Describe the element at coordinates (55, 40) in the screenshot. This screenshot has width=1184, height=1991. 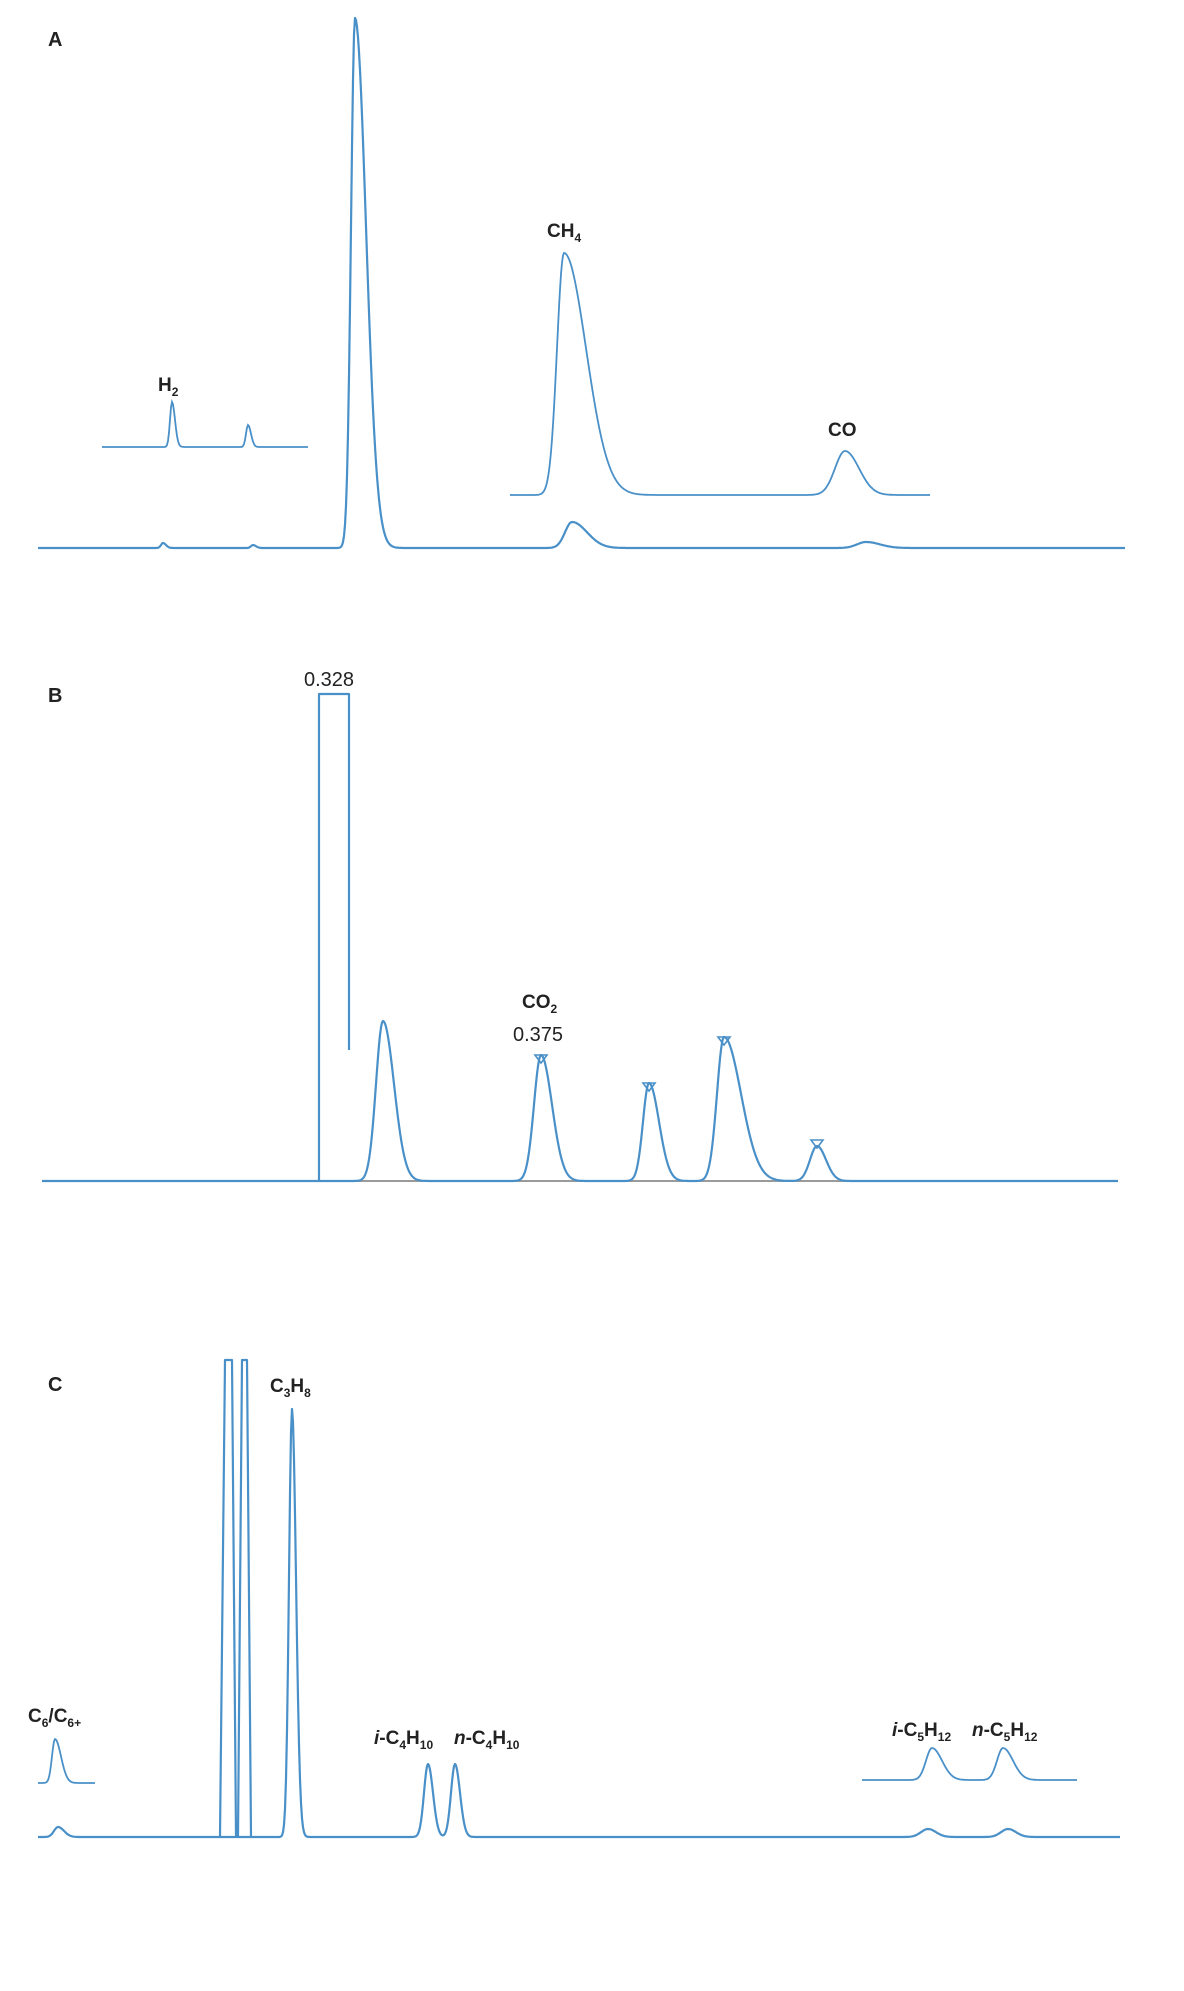
I see `panel-a-letter: A` at that location.